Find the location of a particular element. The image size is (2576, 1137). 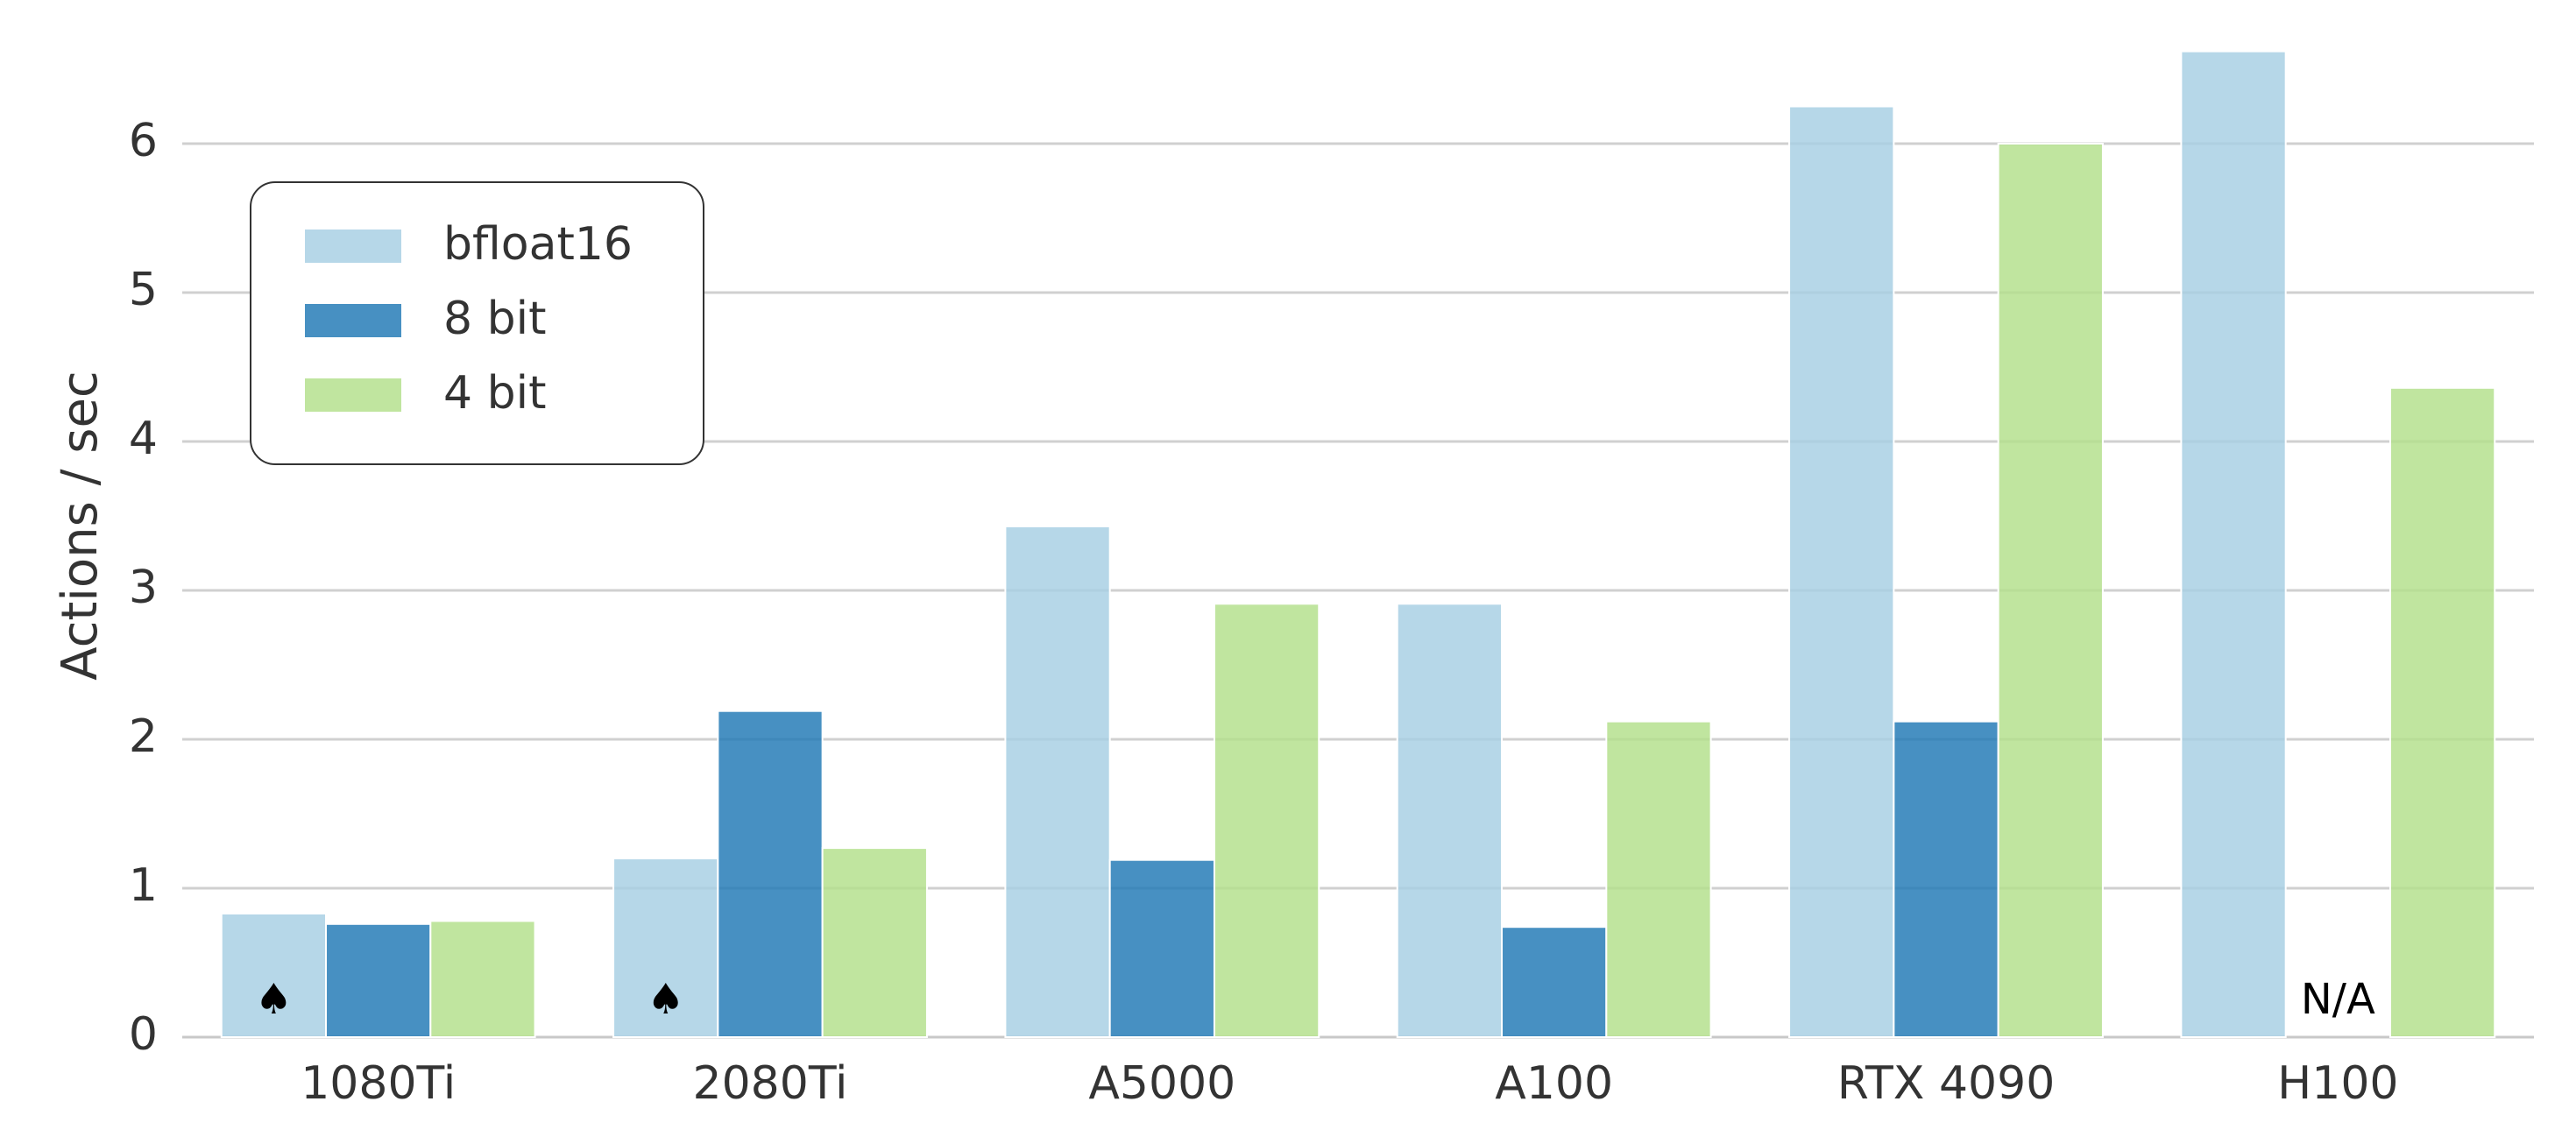

y-tick-label: 3 is located at coordinates (143, 587).